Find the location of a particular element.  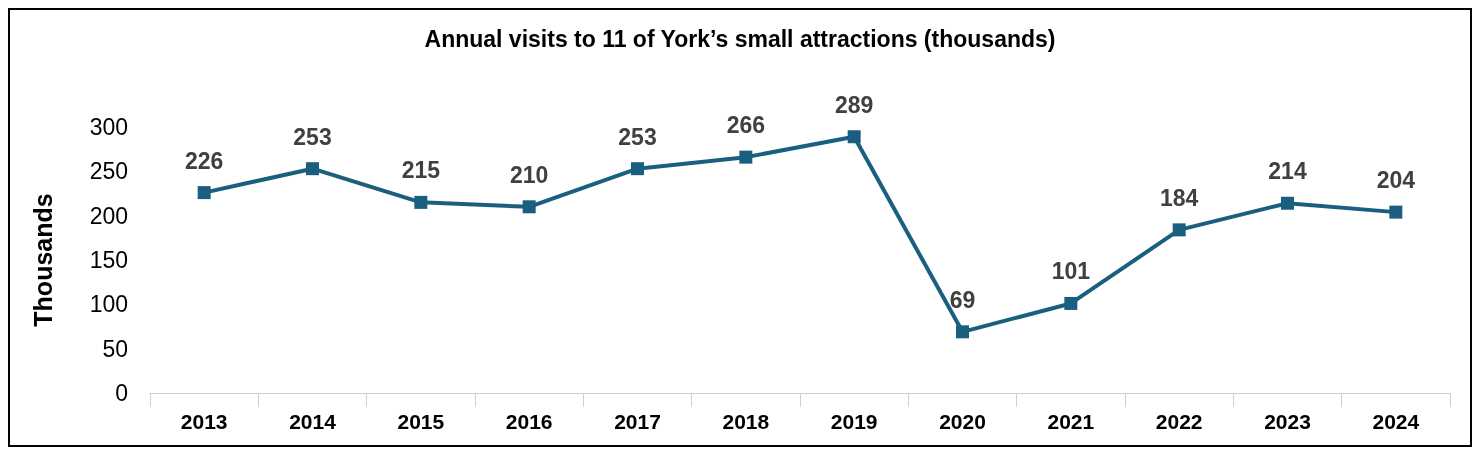

y-tick-label: 300 is located at coordinates (108, 127).